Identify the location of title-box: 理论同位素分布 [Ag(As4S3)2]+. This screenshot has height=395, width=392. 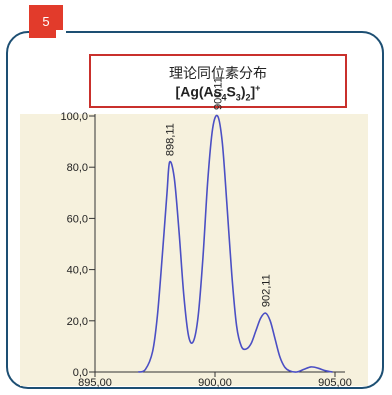
(218, 81).